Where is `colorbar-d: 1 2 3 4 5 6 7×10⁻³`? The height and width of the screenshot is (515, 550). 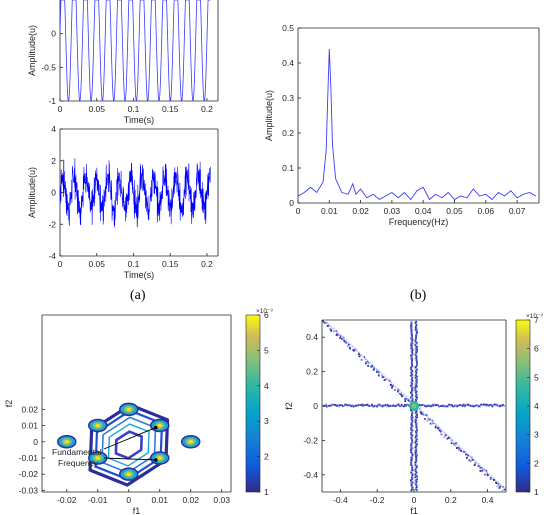
colorbar-d: 1 2 3 4 5 6 7×10⁻³ is located at coordinates (529, 405).